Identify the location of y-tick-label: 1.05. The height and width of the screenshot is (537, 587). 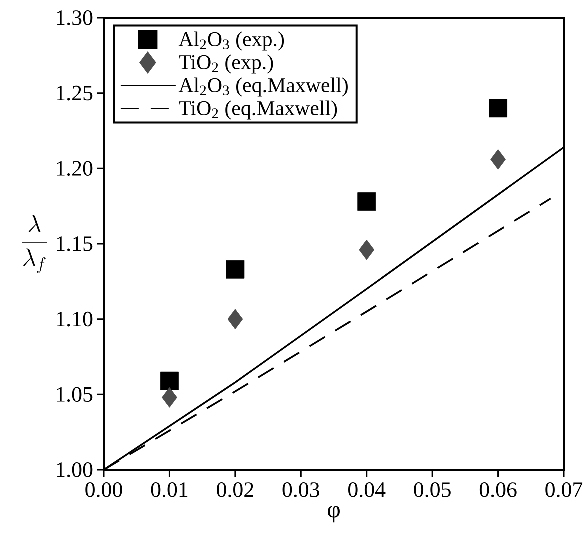
(75, 394).